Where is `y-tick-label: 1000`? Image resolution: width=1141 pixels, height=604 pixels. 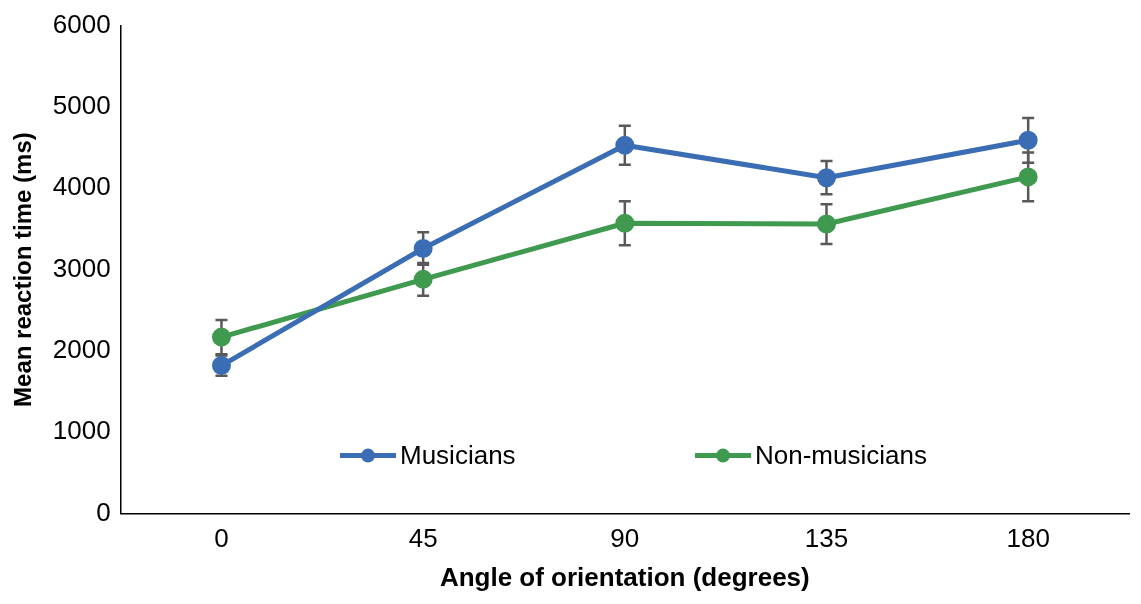 y-tick-label: 1000 is located at coordinates (81, 430).